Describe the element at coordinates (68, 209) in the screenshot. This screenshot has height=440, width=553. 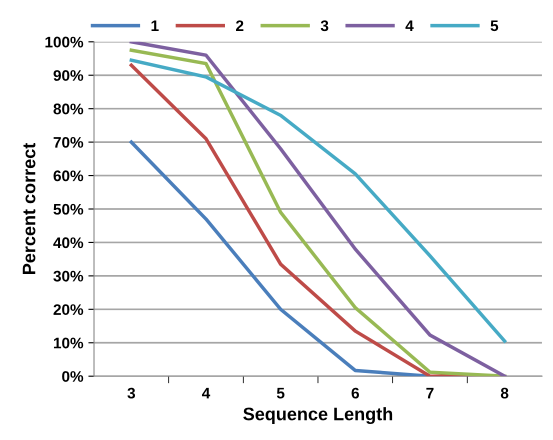
I see `y-tick-label: 50%` at that location.